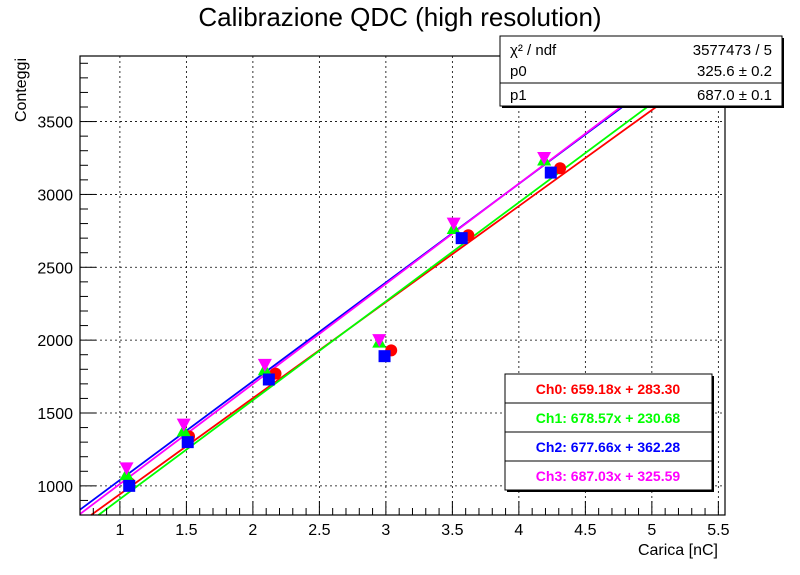 The height and width of the screenshot is (575, 800). I want to click on y-tick-label: 1500, so click(55, 414).